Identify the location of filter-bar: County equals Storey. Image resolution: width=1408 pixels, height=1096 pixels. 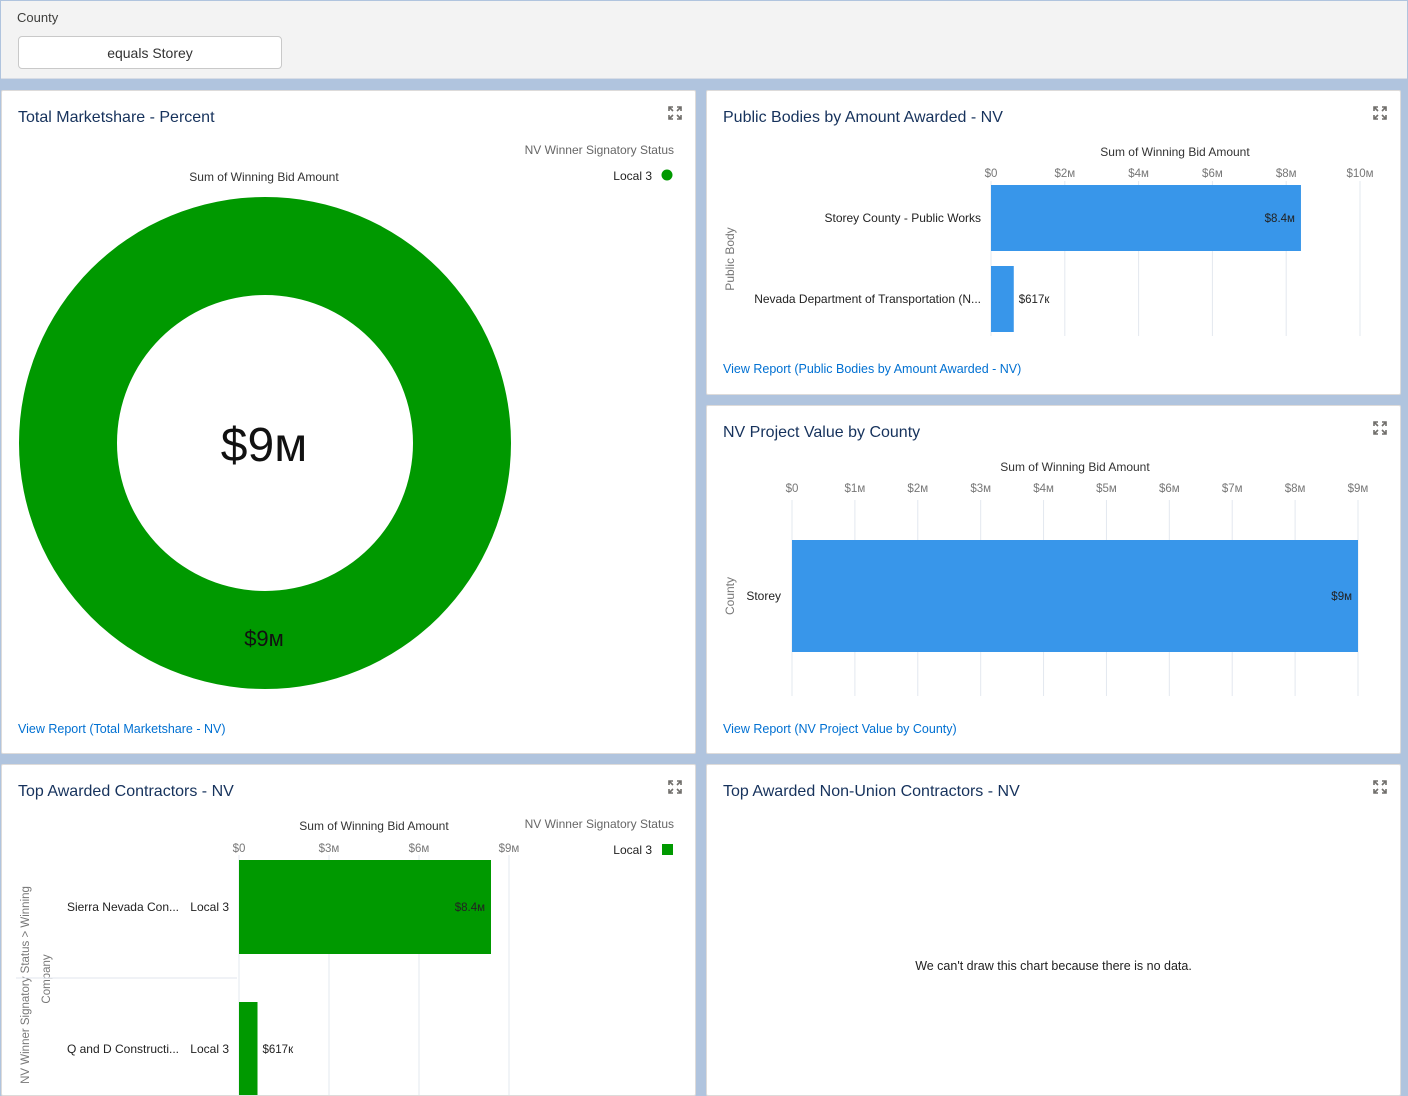
(704, 40).